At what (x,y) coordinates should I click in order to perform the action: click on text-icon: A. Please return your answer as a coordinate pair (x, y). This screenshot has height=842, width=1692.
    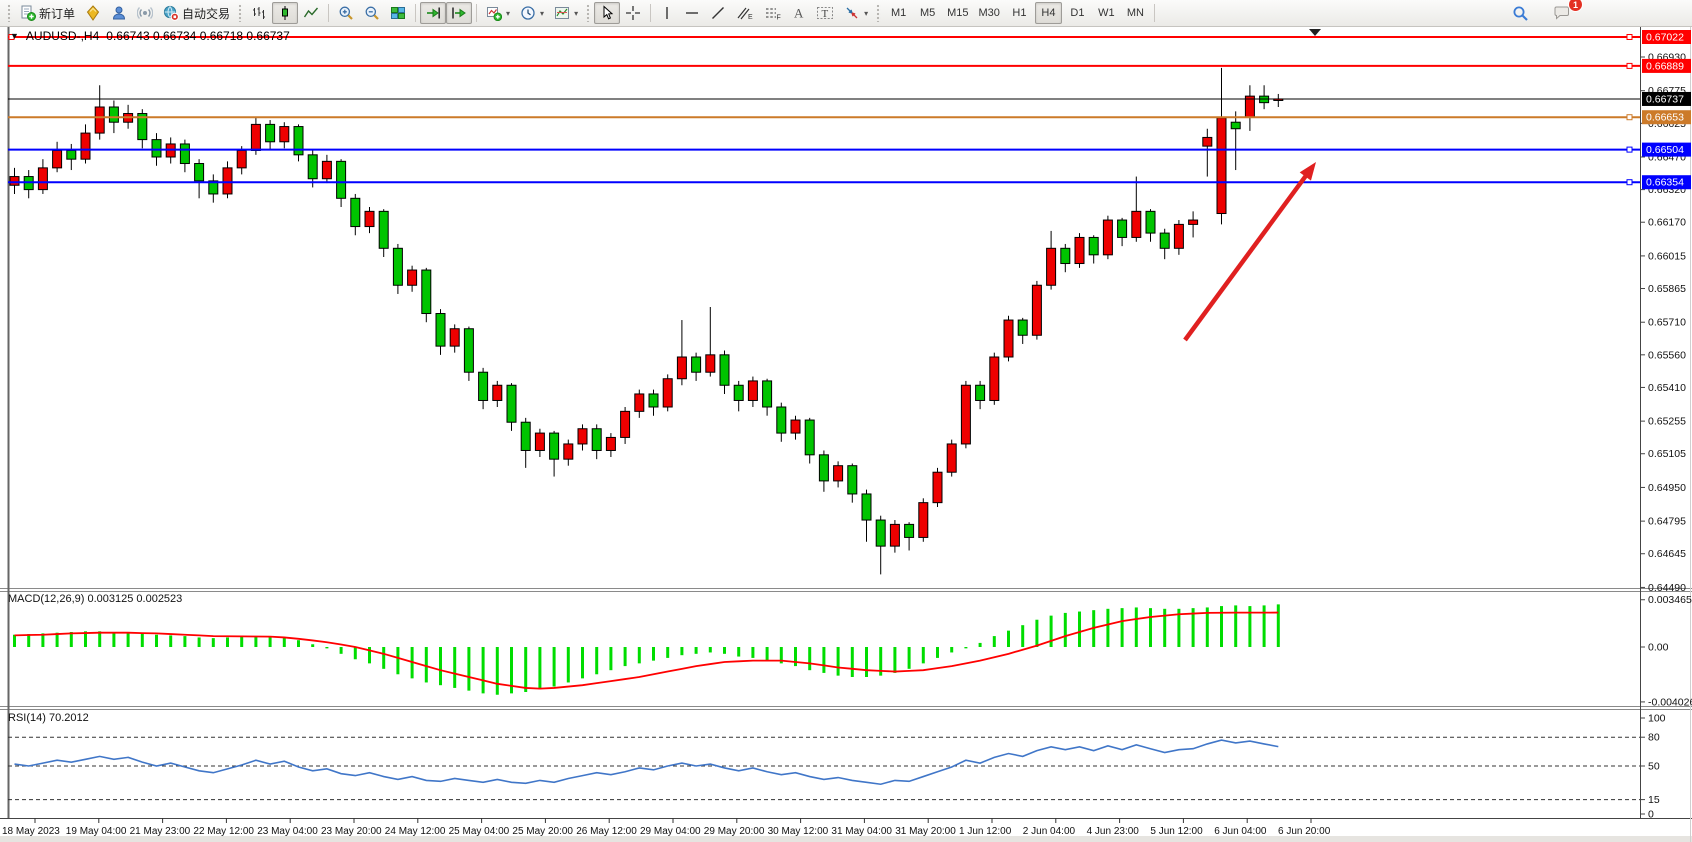
    Looking at the image, I should click on (799, 13).